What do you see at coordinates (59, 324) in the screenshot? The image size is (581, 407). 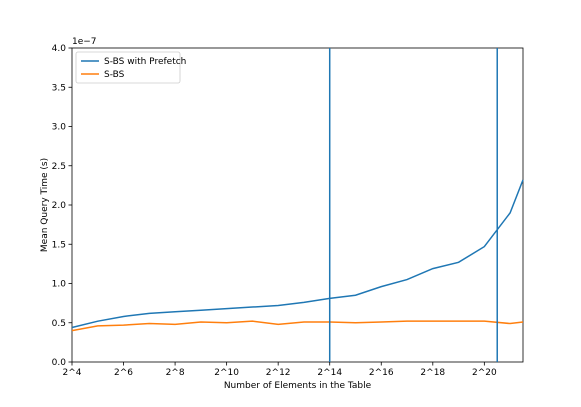 I see `y-tick-label: 0.5` at bounding box center [59, 324].